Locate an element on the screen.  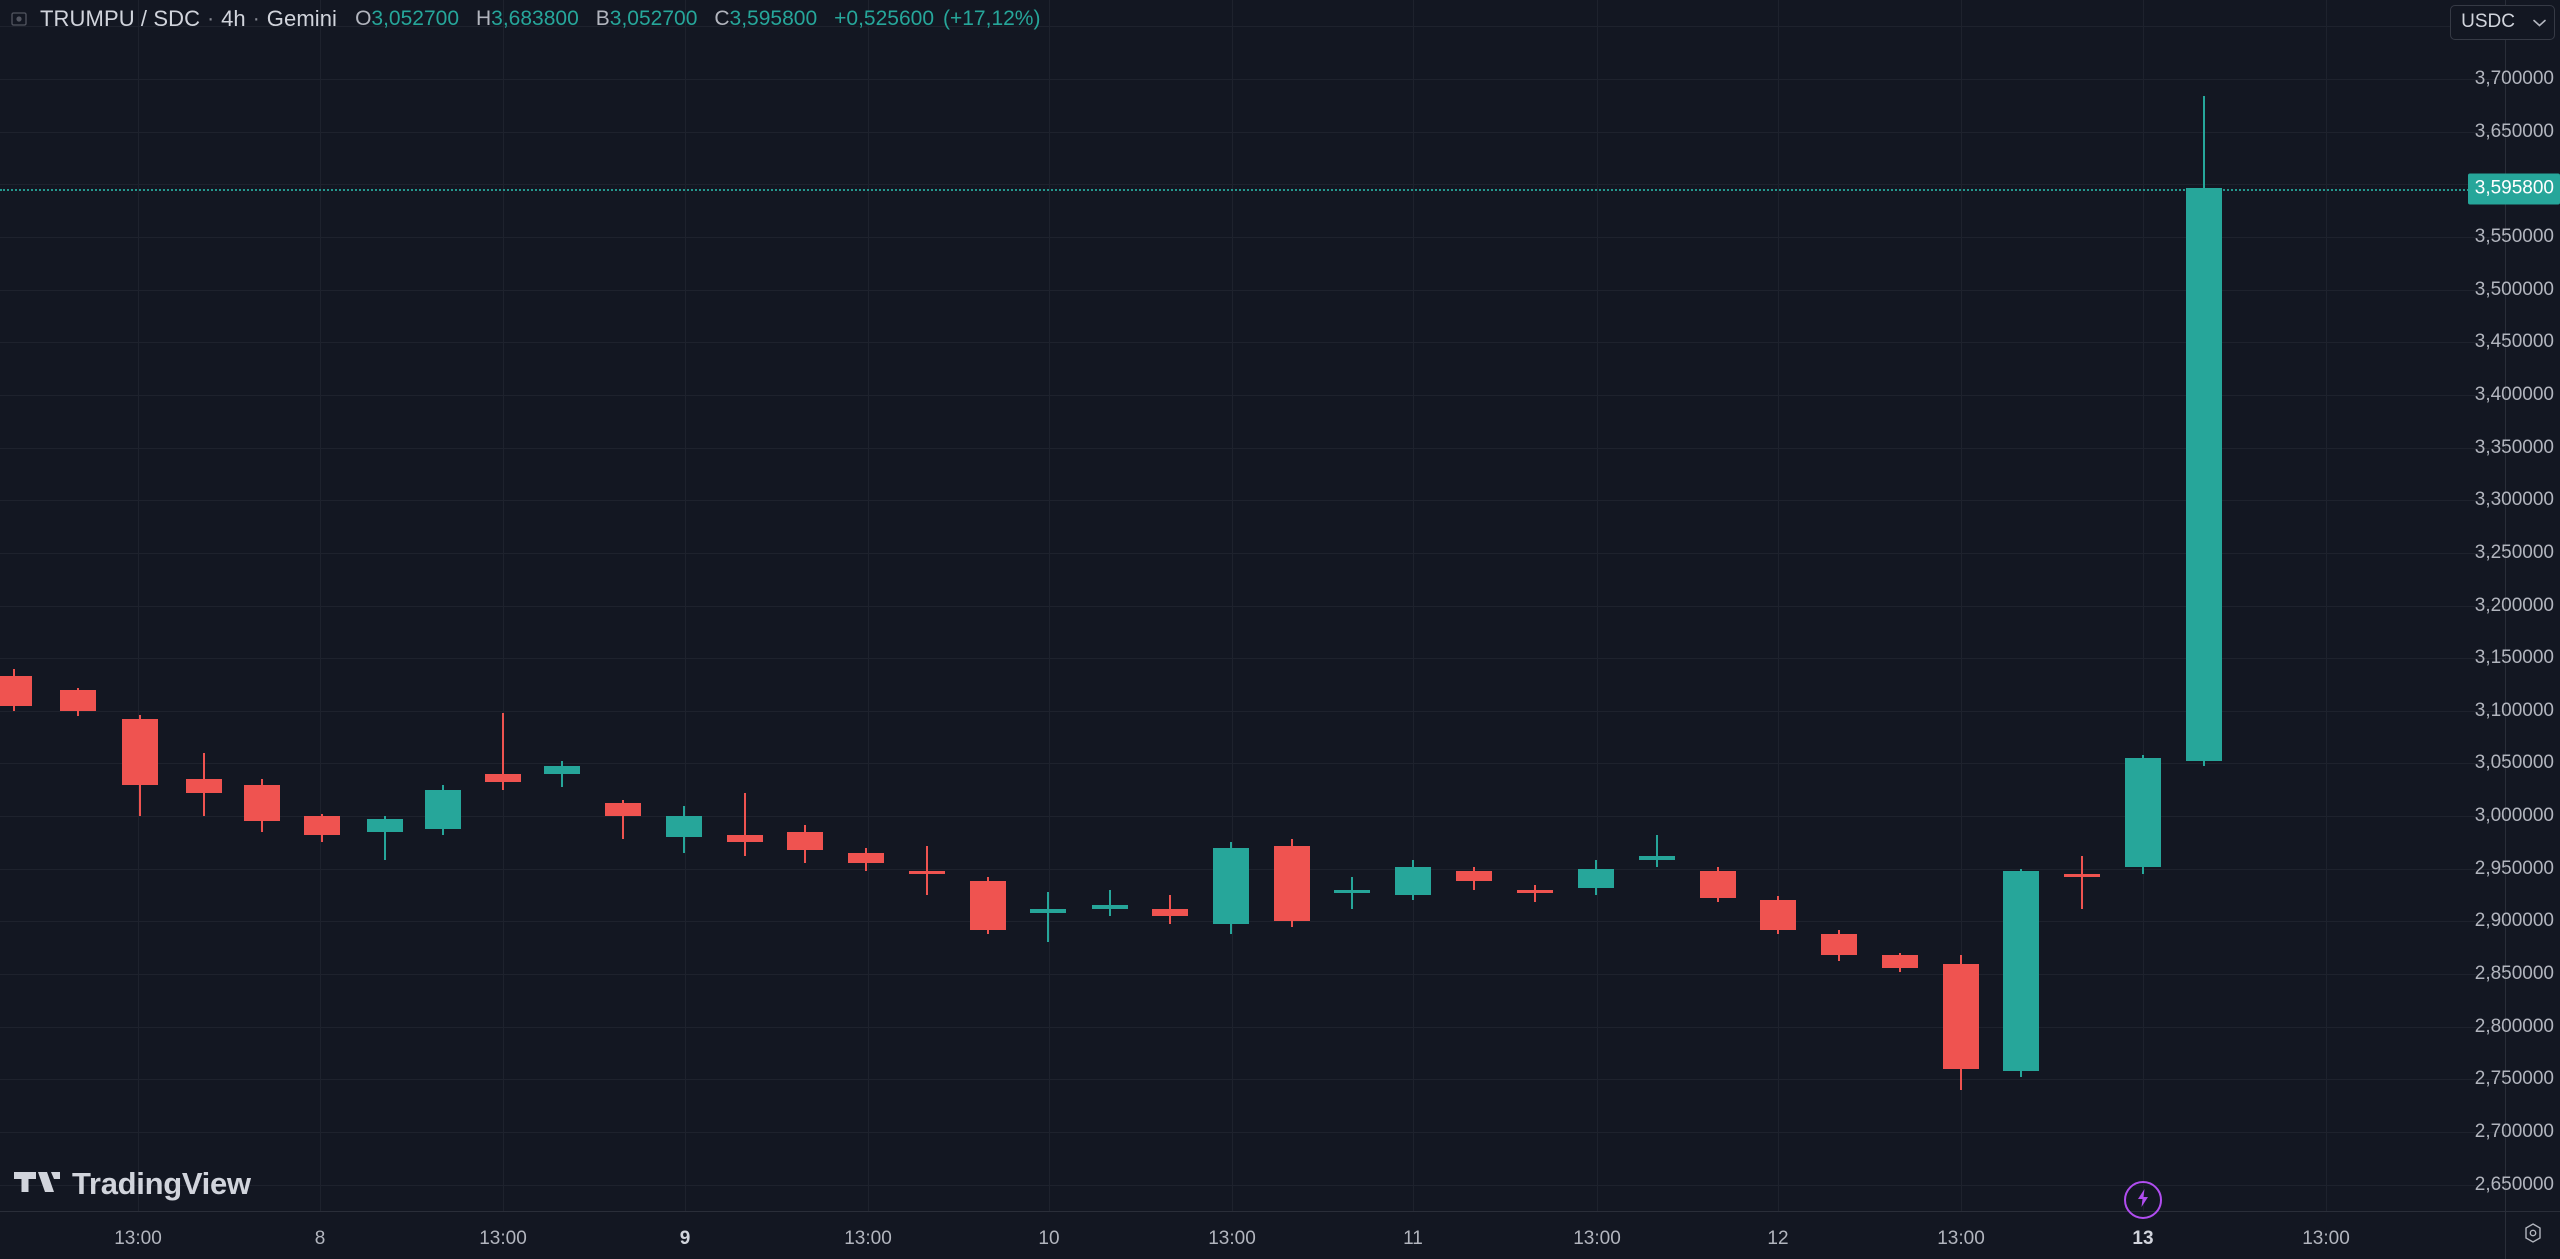
close-value: 3,595800 is located at coordinates (773, 18).